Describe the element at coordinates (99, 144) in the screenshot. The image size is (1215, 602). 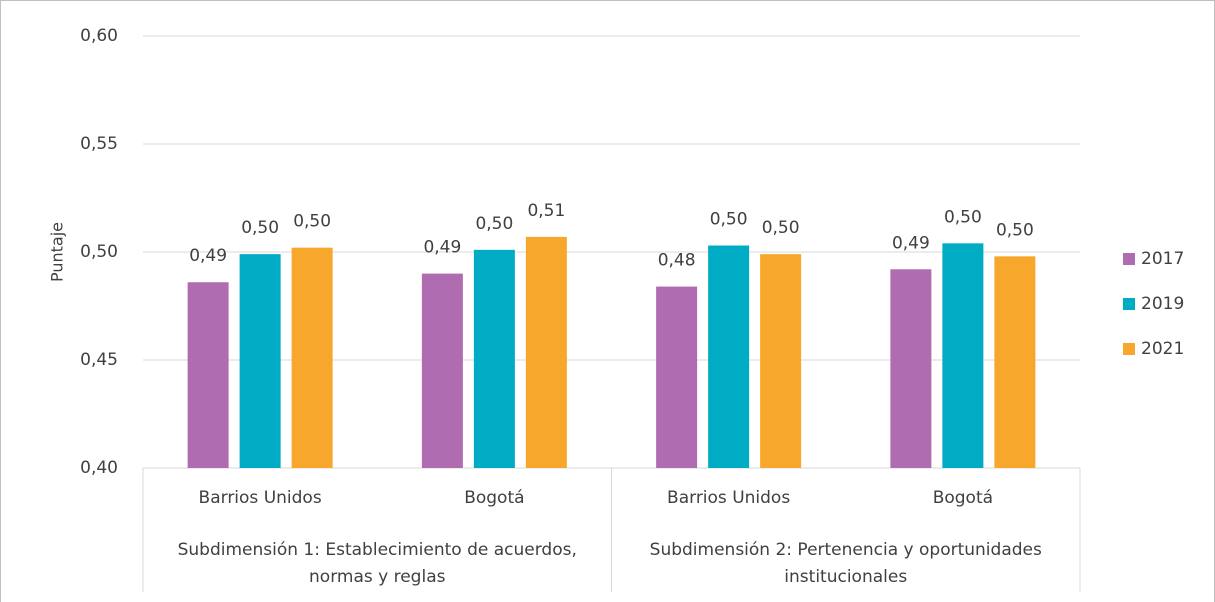
I see `y-tick-label: 0,55` at that location.